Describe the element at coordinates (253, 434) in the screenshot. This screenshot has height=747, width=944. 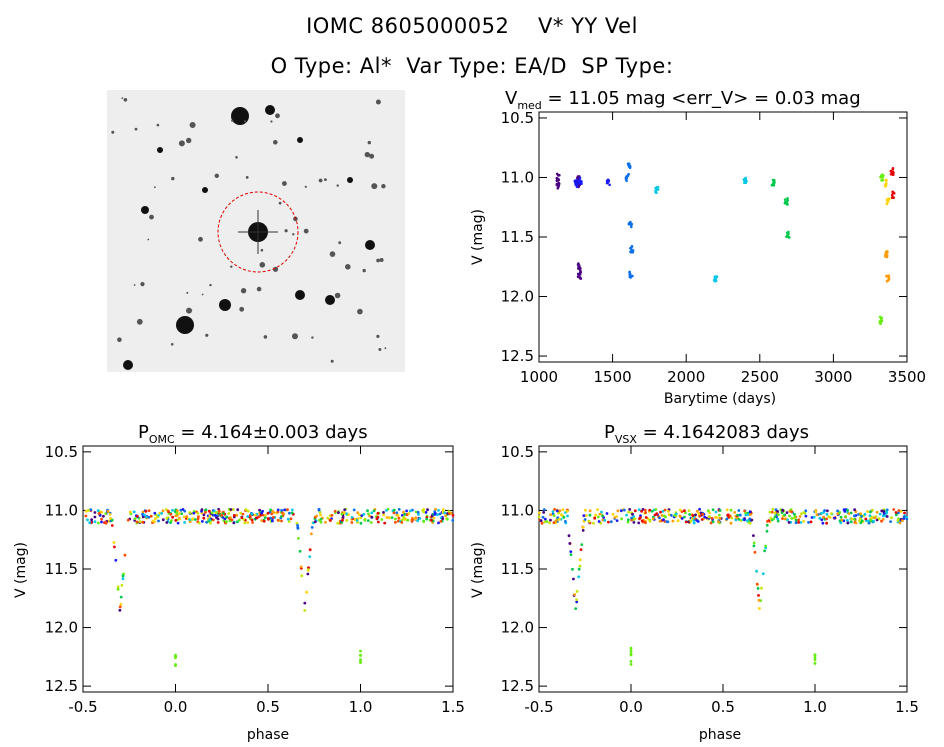
I see `phase-omc-title: POMC = 4.164±0.003 days` at that location.